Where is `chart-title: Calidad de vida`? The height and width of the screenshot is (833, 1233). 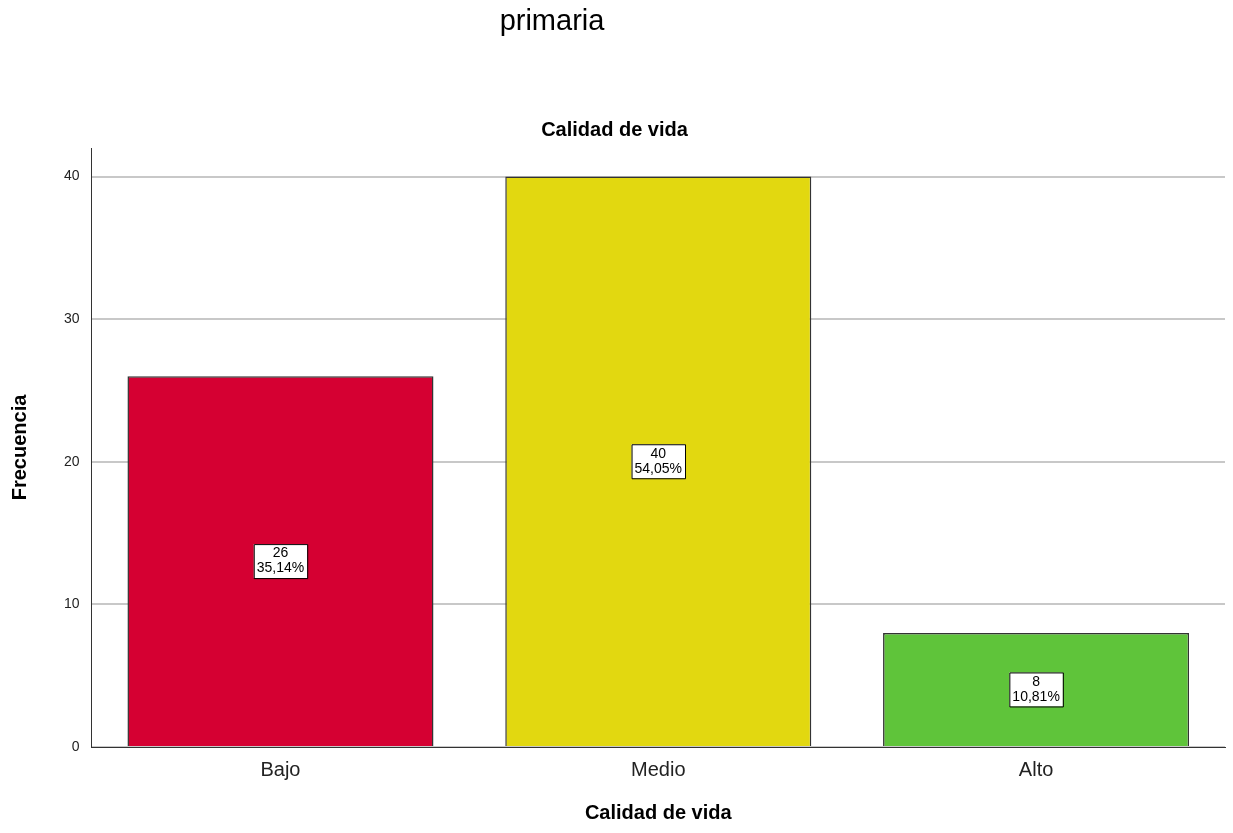
chart-title: Calidad de vida is located at coordinates (615, 128).